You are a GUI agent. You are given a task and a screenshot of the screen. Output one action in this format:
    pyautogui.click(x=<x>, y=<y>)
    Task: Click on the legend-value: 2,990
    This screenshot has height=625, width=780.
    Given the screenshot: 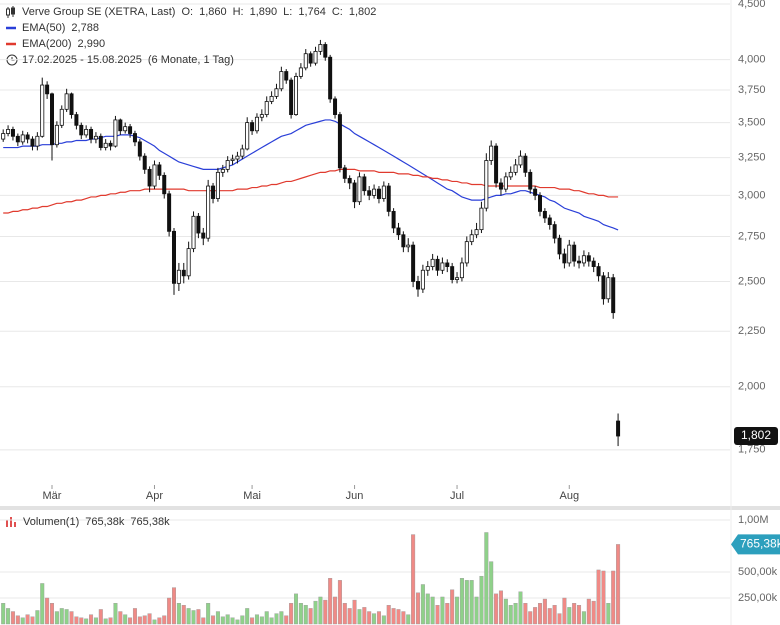 What is the action you would take?
    pyautogui.click(x=92, y=44)
    